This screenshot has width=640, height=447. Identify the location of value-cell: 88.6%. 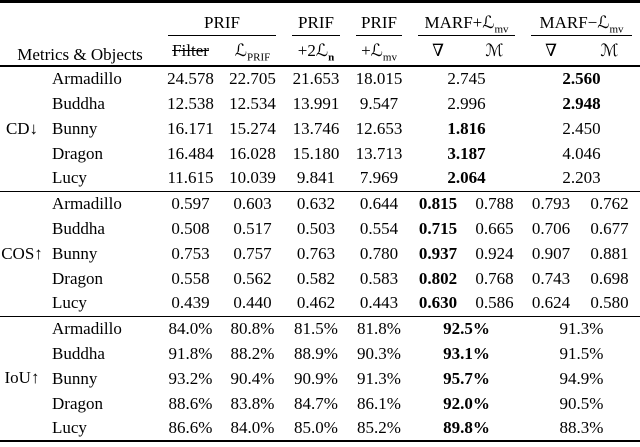
(190, 403).